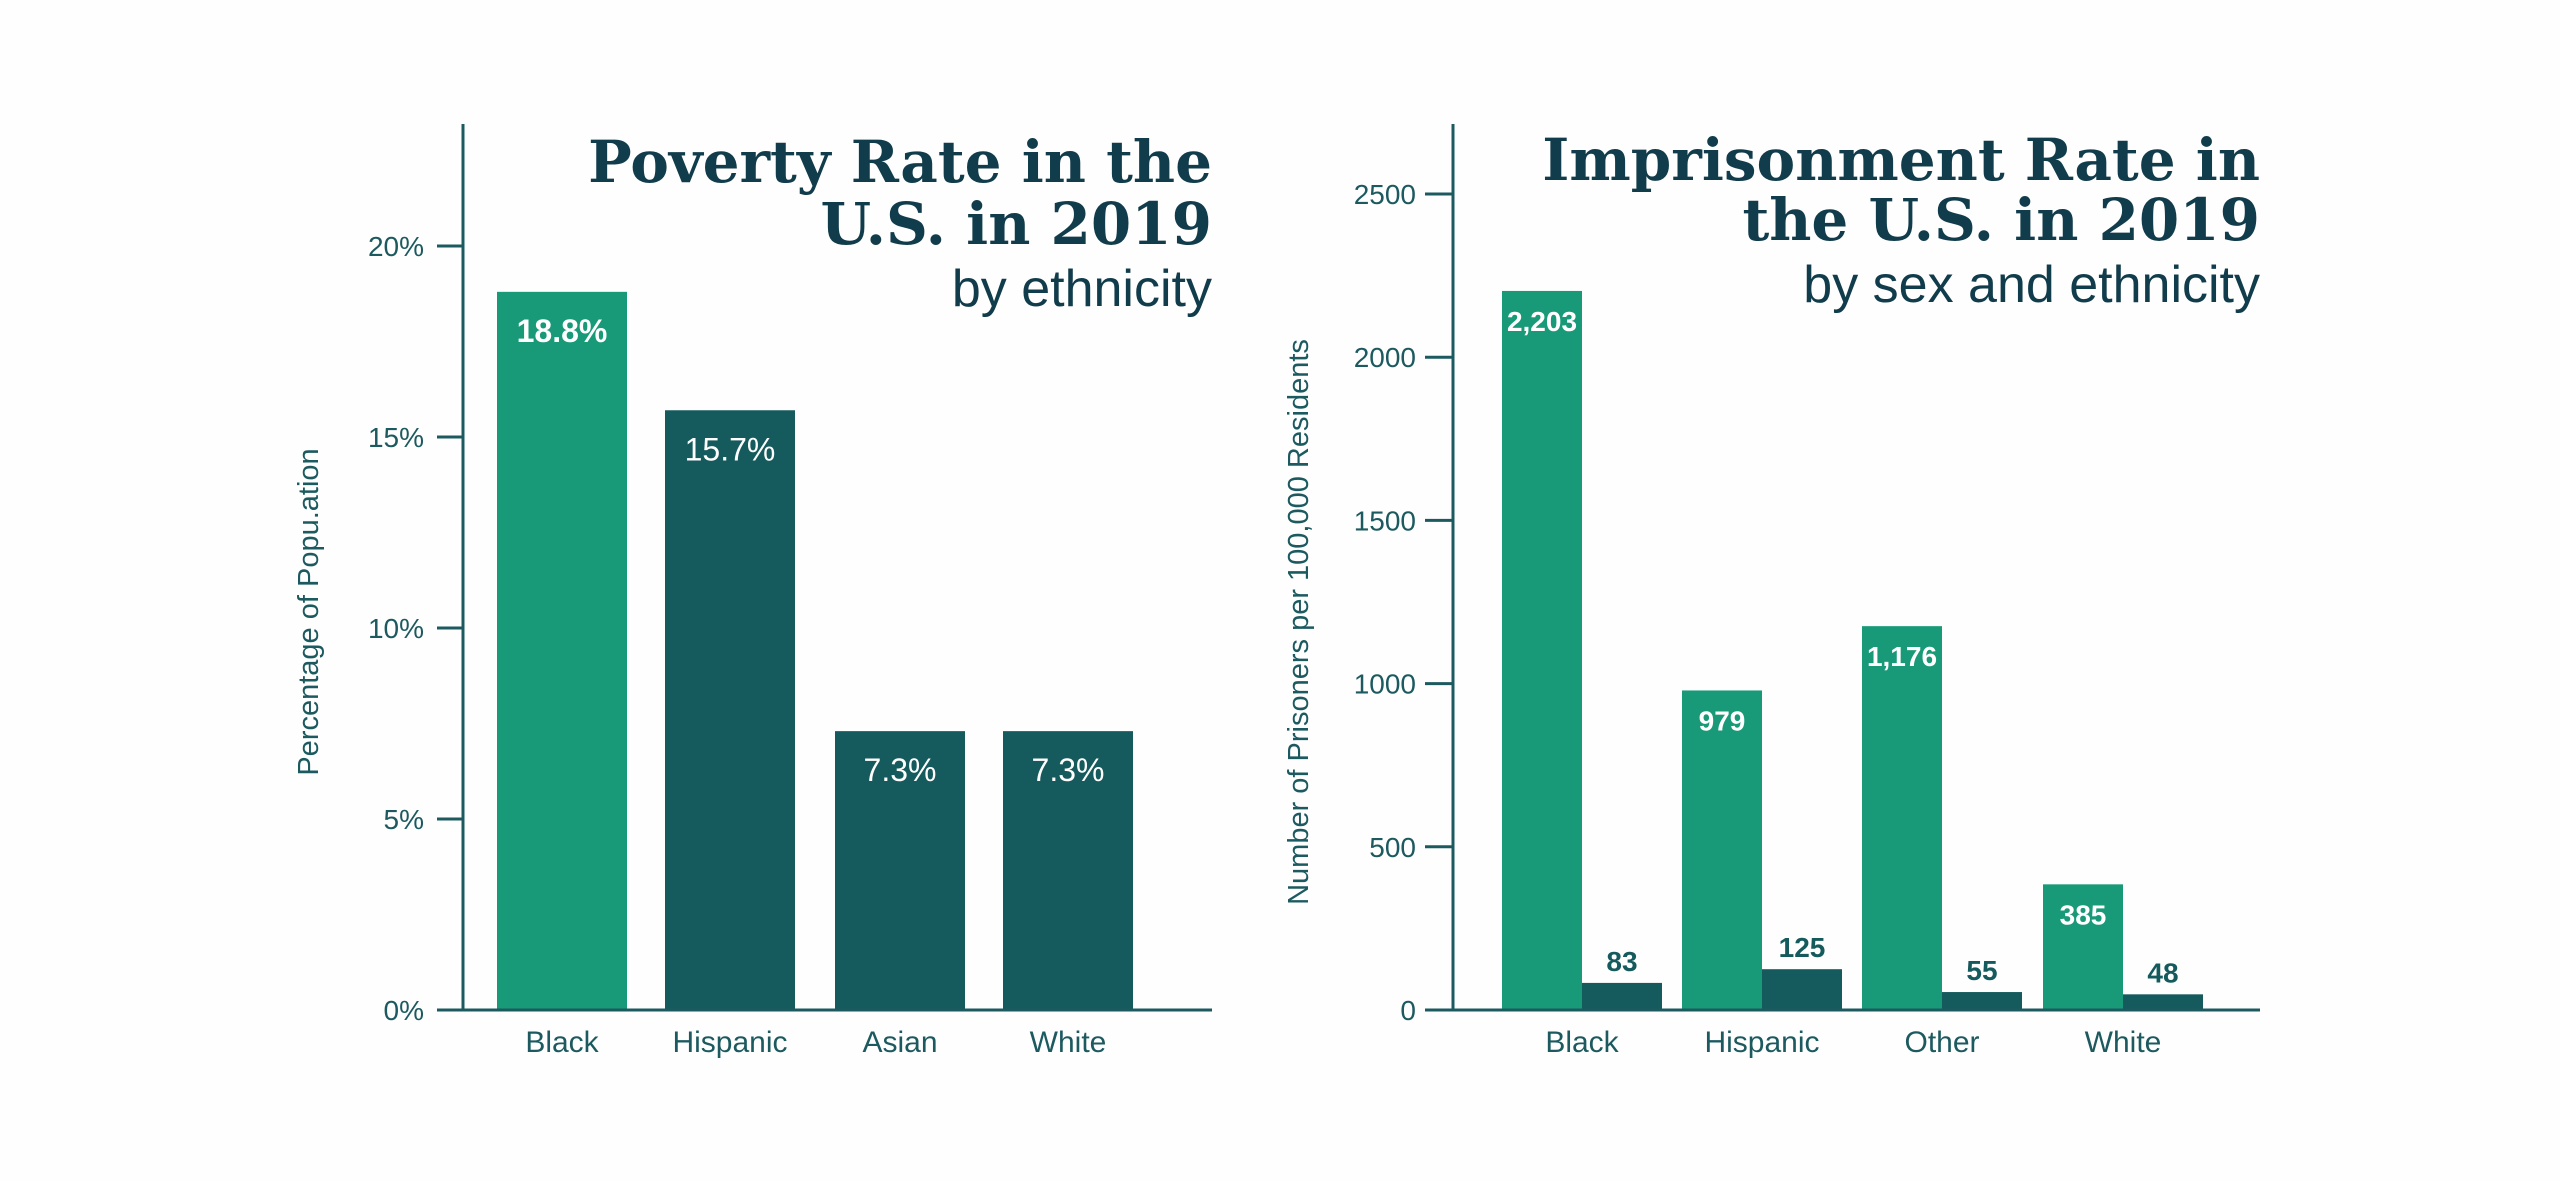 This screenshot has height=1181, width=2560. Describe the element at coordinates (1622, 996) in the screenshot. I see `imprisonment-bar-black-female` at that location.